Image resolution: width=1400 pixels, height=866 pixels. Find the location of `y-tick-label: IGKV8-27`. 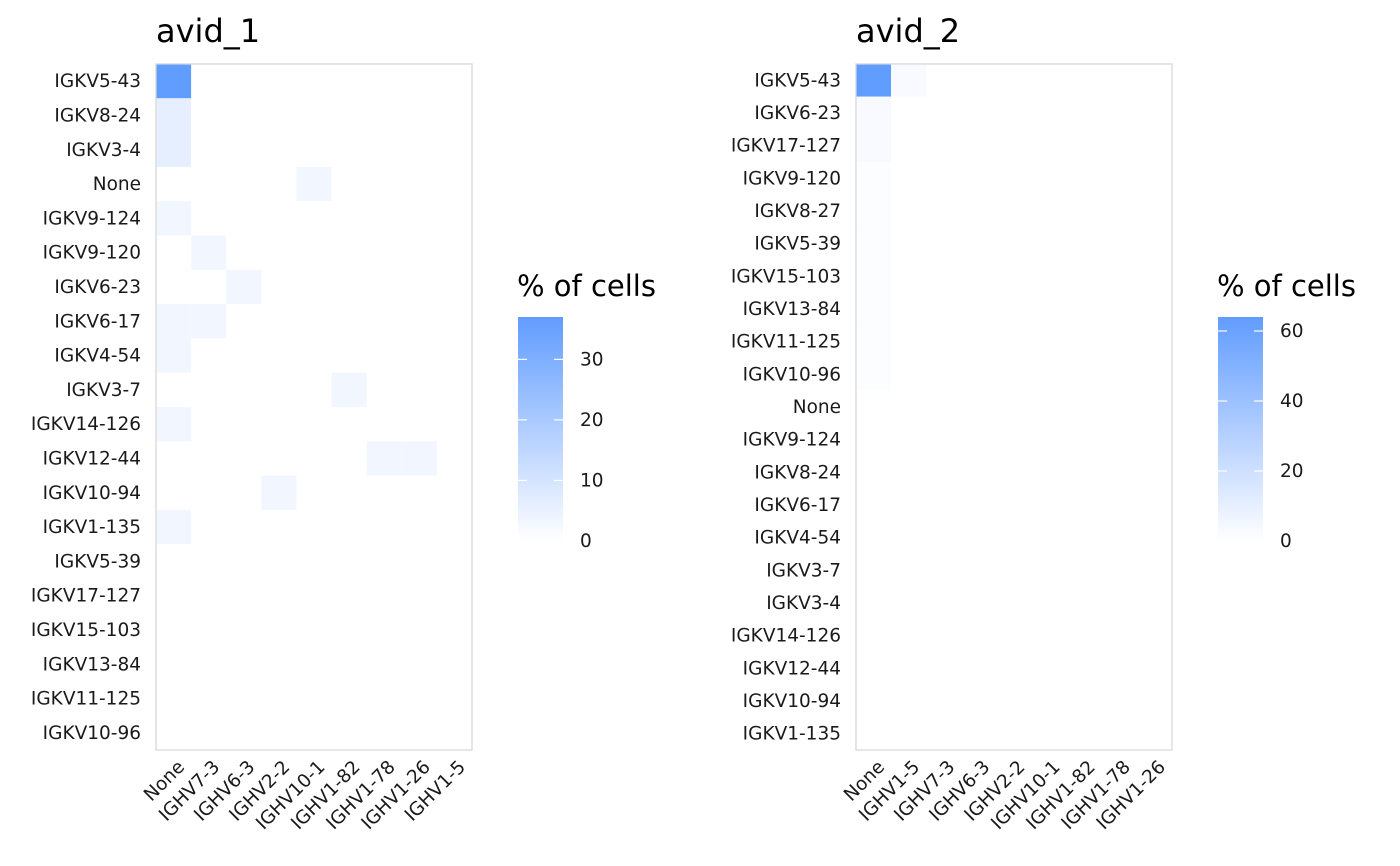

y-tick-label: IGKV8-27 is located at coordinates (797, 211).